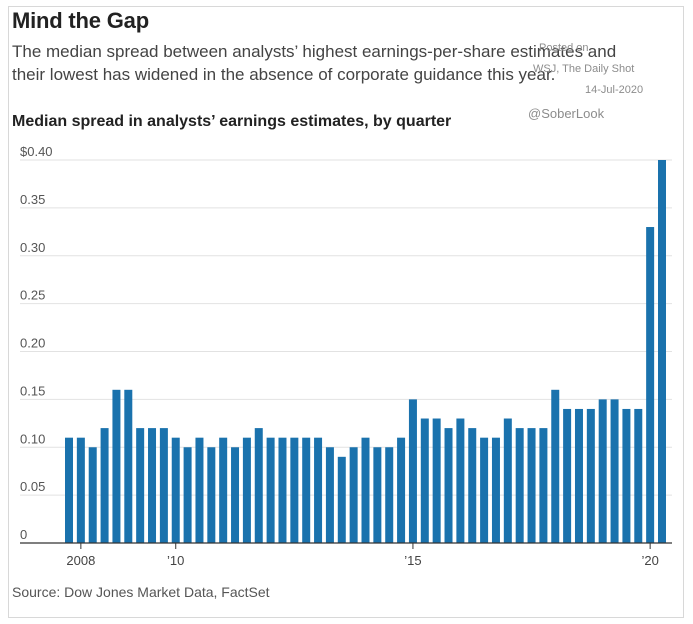 The height and width of the screenshot is (624, 693). What do you see at coordinates (32, 247) in the screenshot?
I see `y-tick-label: 0.30` at bounding box center [32, 247].